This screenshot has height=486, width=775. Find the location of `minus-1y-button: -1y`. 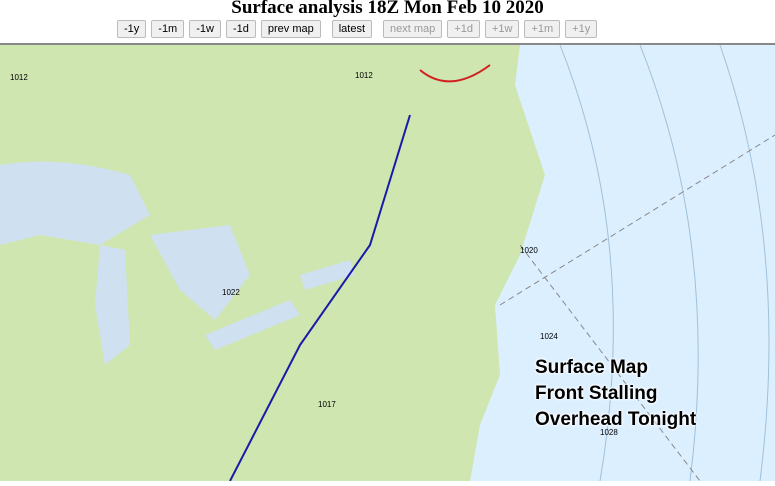

minus-1y-button: -1y is located at coordinates (132, 29).